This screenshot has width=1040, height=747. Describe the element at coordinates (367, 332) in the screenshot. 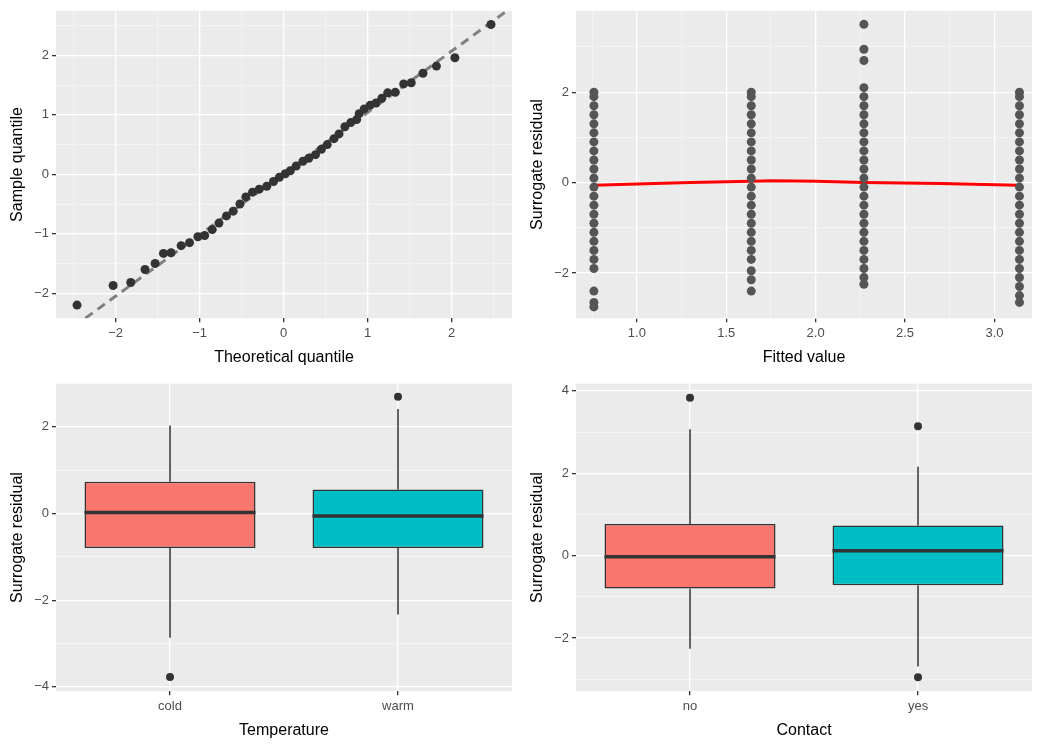

I see `x-tick-label: 1` at that location.